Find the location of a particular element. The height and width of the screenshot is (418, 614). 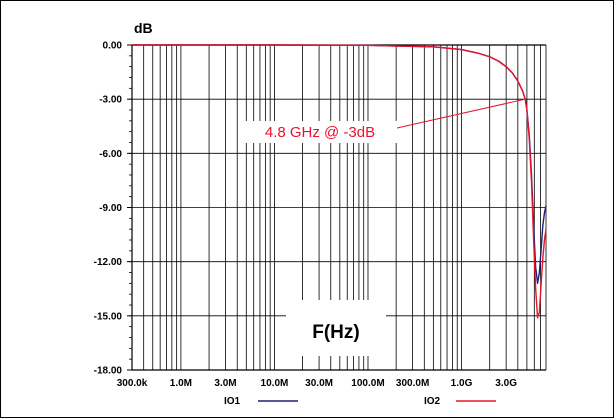

y-tick-label: -3.00 is located at coordinates (110, 100).